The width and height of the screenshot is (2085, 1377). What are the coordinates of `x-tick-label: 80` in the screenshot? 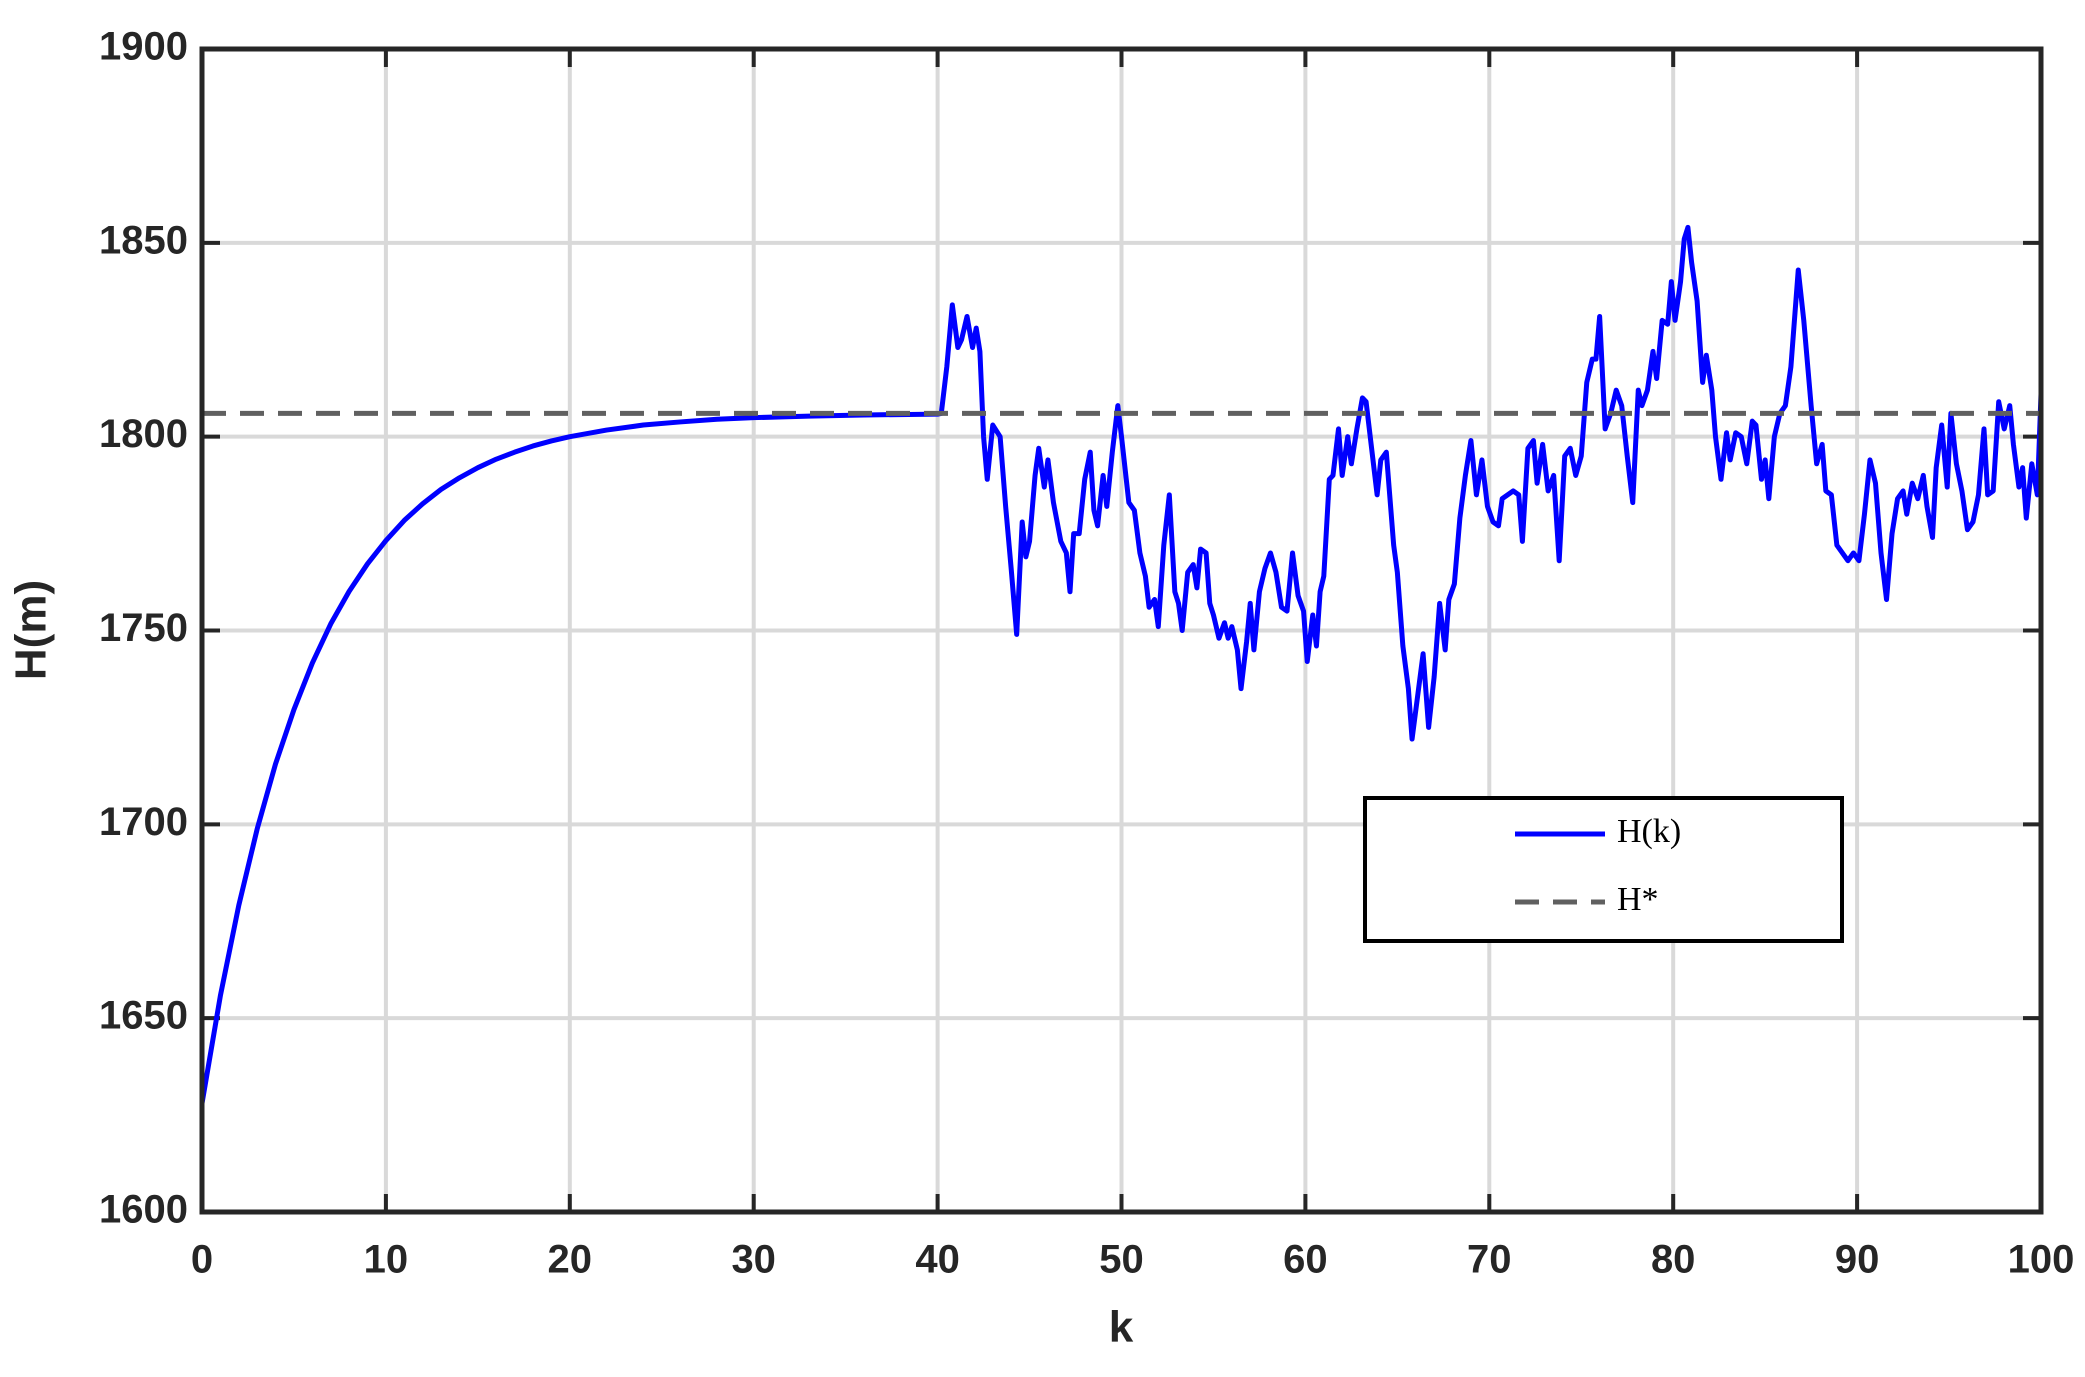 It's located at (1673, 1260).